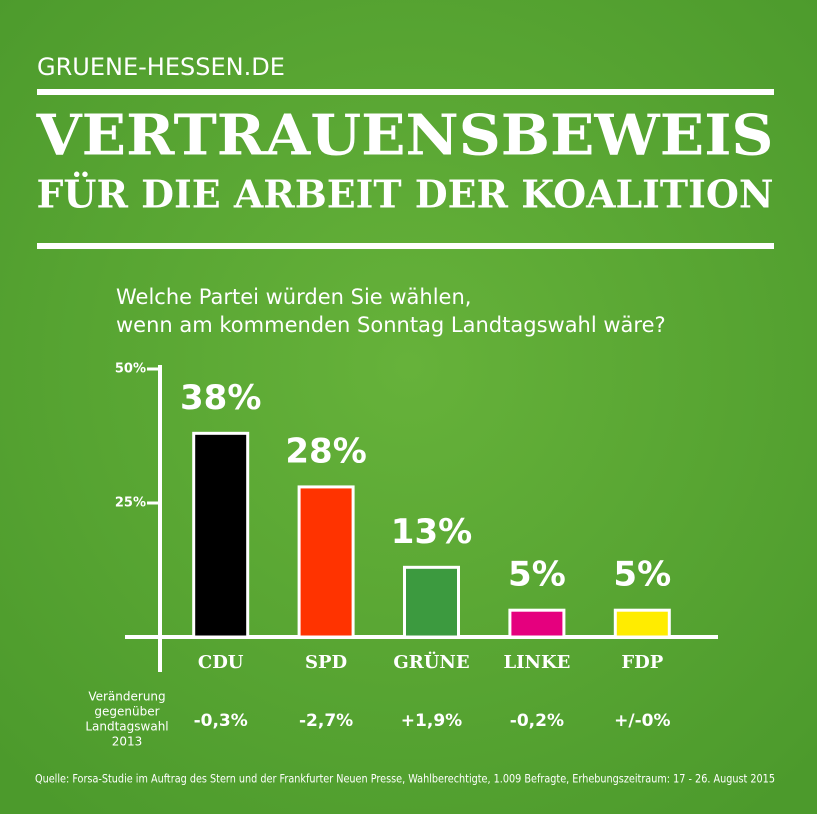 This screenshot has width=817, height=814. I want to click on site: GRUENE-HESSEN.DE, so click(161, 67).